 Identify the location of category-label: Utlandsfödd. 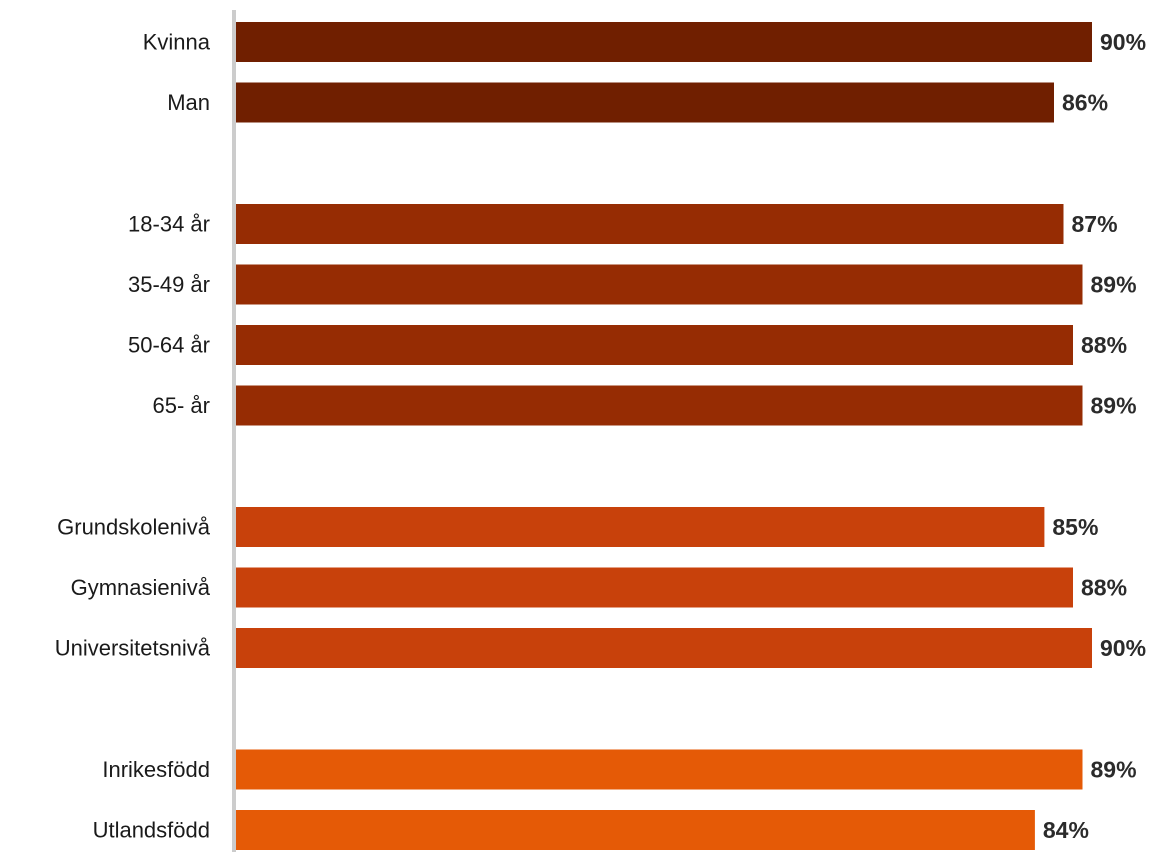
(151, 830).